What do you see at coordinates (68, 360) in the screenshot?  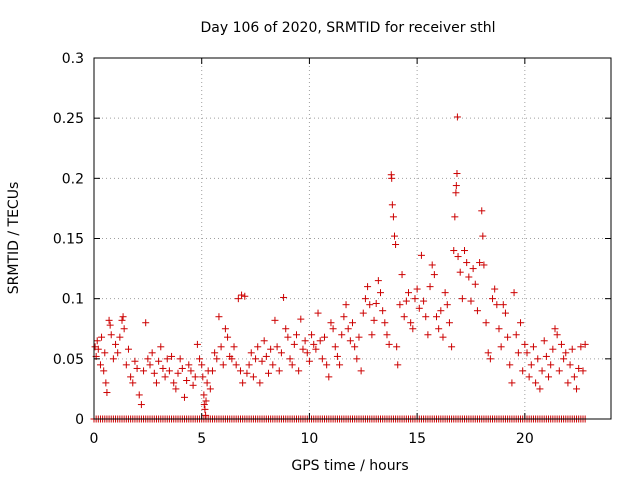 I see `y-tick-label: 0.05` at bounding box center [68, 360].